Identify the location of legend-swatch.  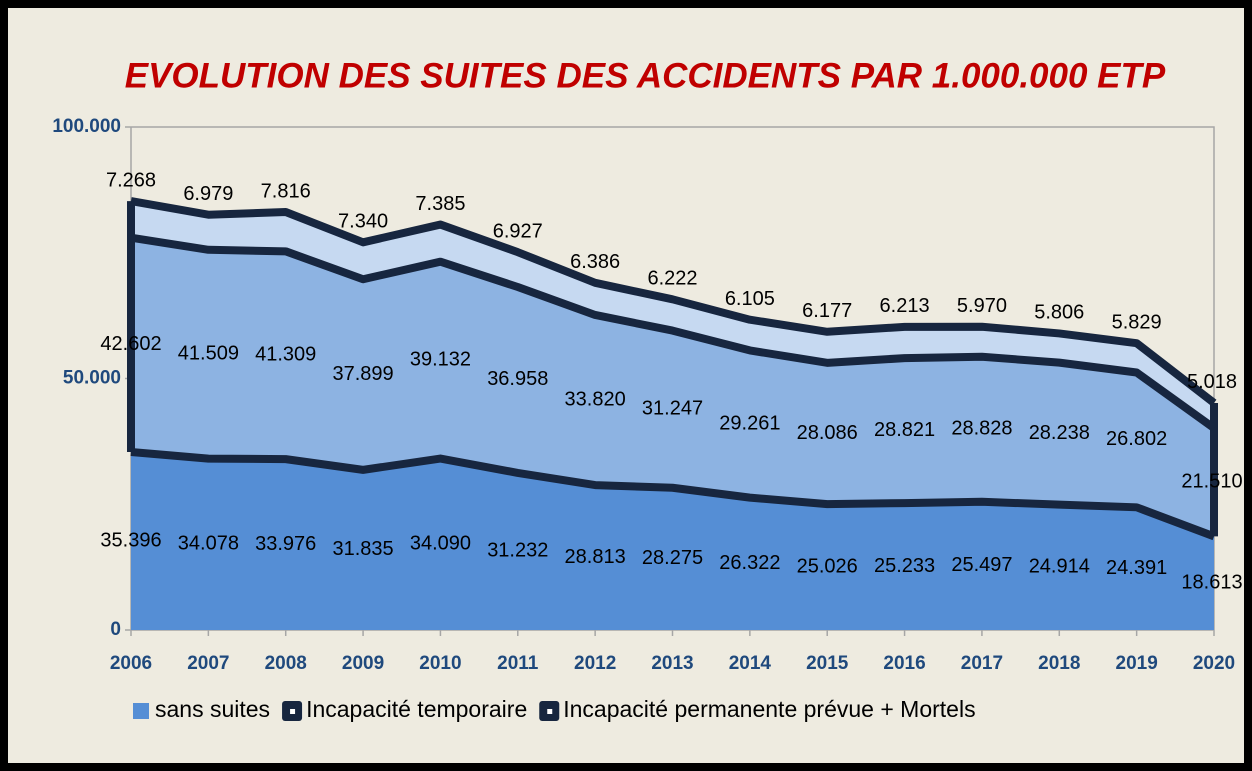
(141, 711).